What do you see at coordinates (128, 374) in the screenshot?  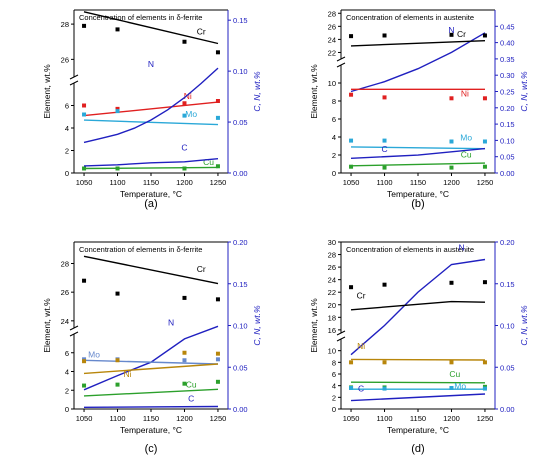 I see `series-label-ni: Ni` at bounding box center [128, 374].